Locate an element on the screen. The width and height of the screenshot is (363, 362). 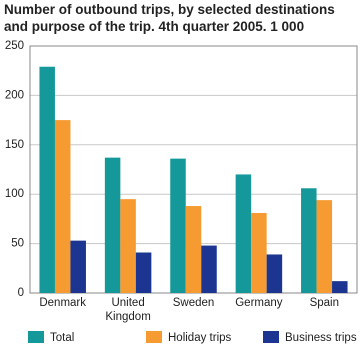
y-tick-label: 50 is located at coordinates (17, 244).